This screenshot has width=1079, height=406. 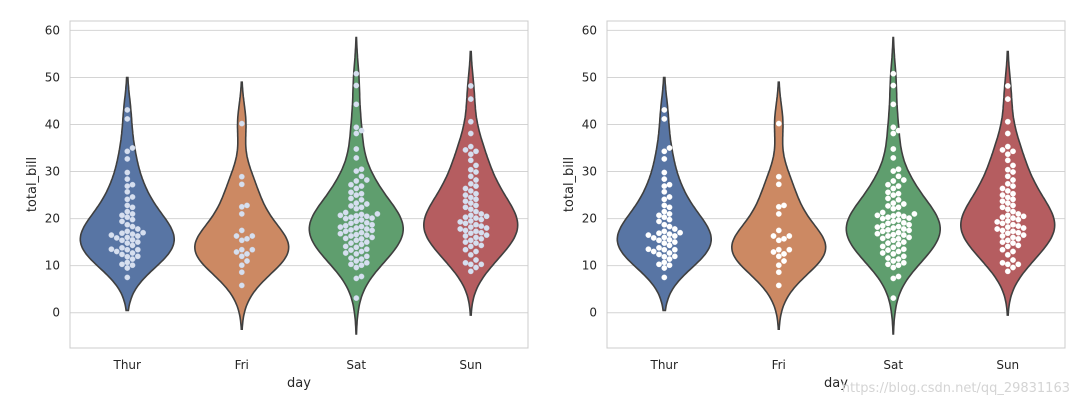 What do you see at coordinates (56, 313) in the screenshot?
I see `y-tick-label: 0` at bounding box center [56, 313].